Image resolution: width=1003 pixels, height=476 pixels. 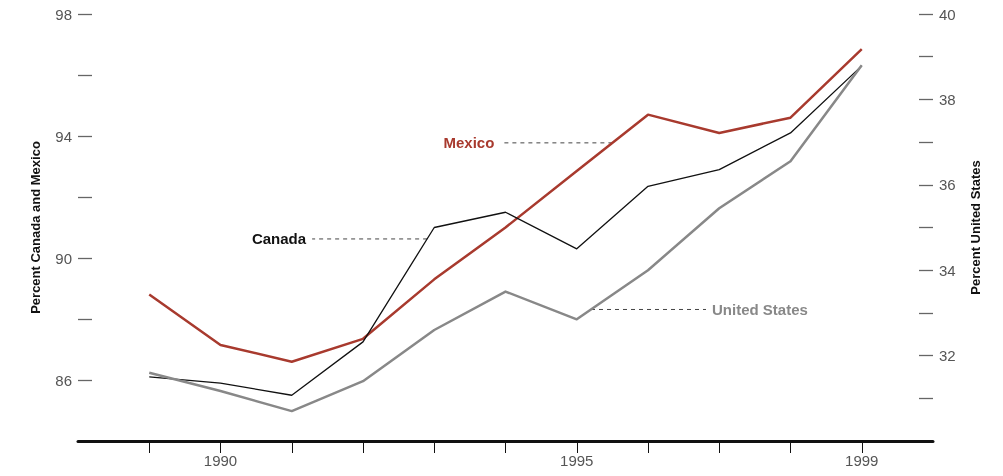 I want to click on text: Canada, so click(x=279, y=239).